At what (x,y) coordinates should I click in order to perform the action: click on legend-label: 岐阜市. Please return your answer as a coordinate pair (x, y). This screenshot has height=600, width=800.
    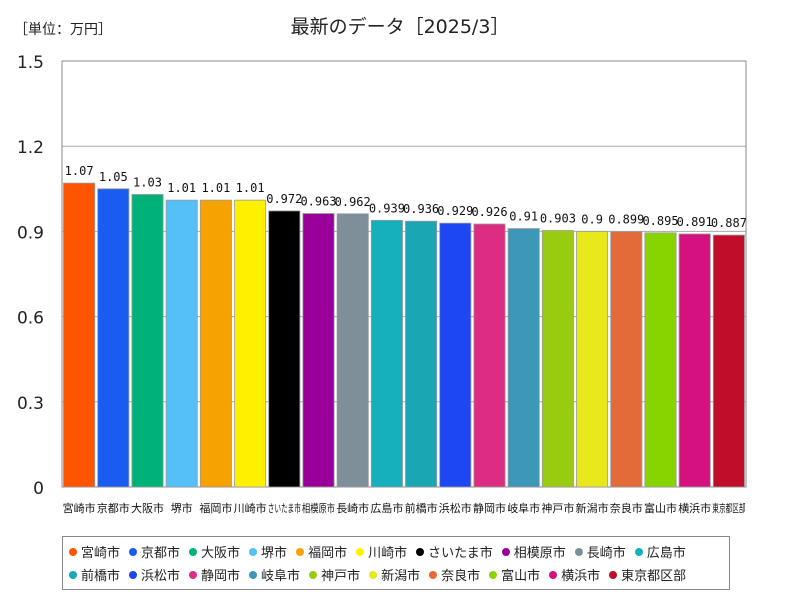
    Looking at the image, I should click on (281, 576).